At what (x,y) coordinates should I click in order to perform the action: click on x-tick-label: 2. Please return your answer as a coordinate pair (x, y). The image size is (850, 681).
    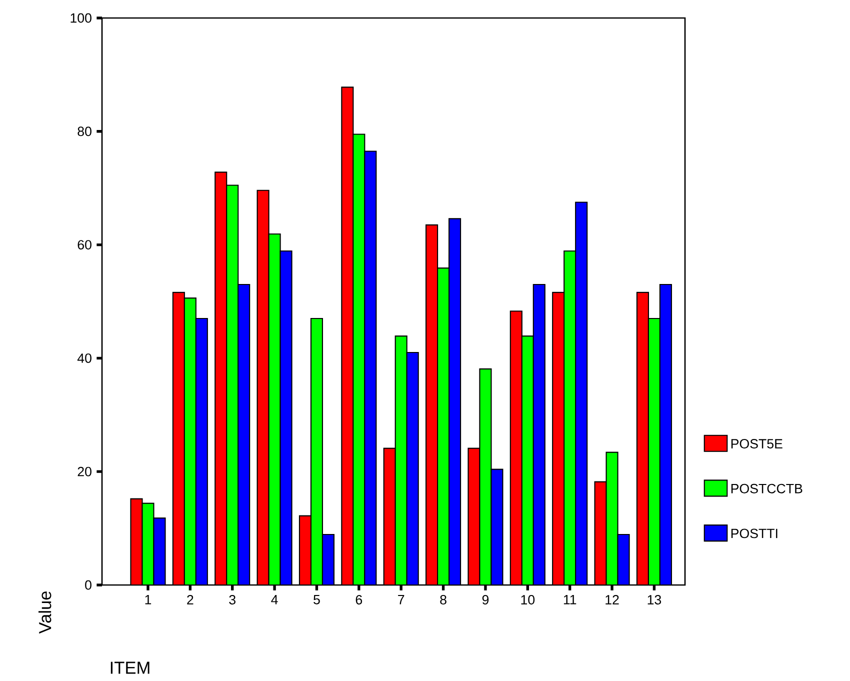
    Looking at the image, I should click on (190, 599).